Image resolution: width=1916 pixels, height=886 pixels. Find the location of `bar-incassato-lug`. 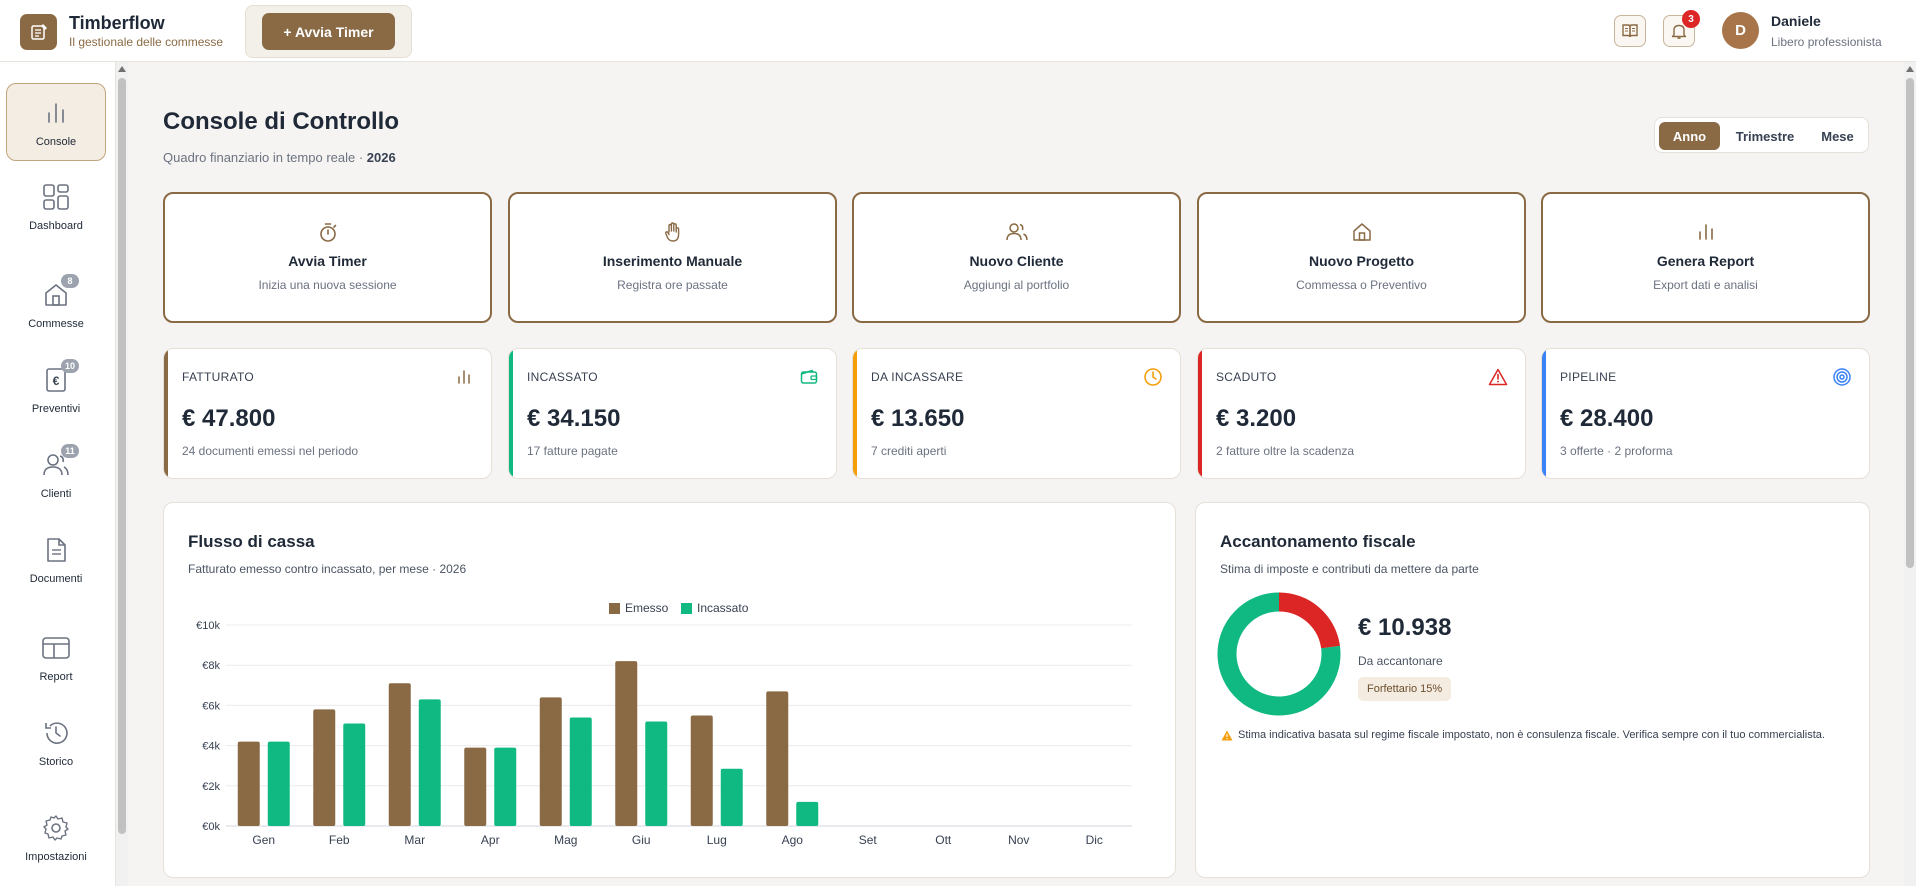

bar-incassato-lug is located at coordinates (731, 797).